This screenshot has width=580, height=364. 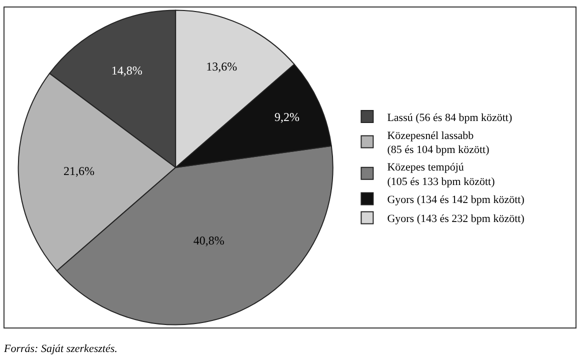 I want to click on data-label: 40,8%, so click(x=208, y=241).